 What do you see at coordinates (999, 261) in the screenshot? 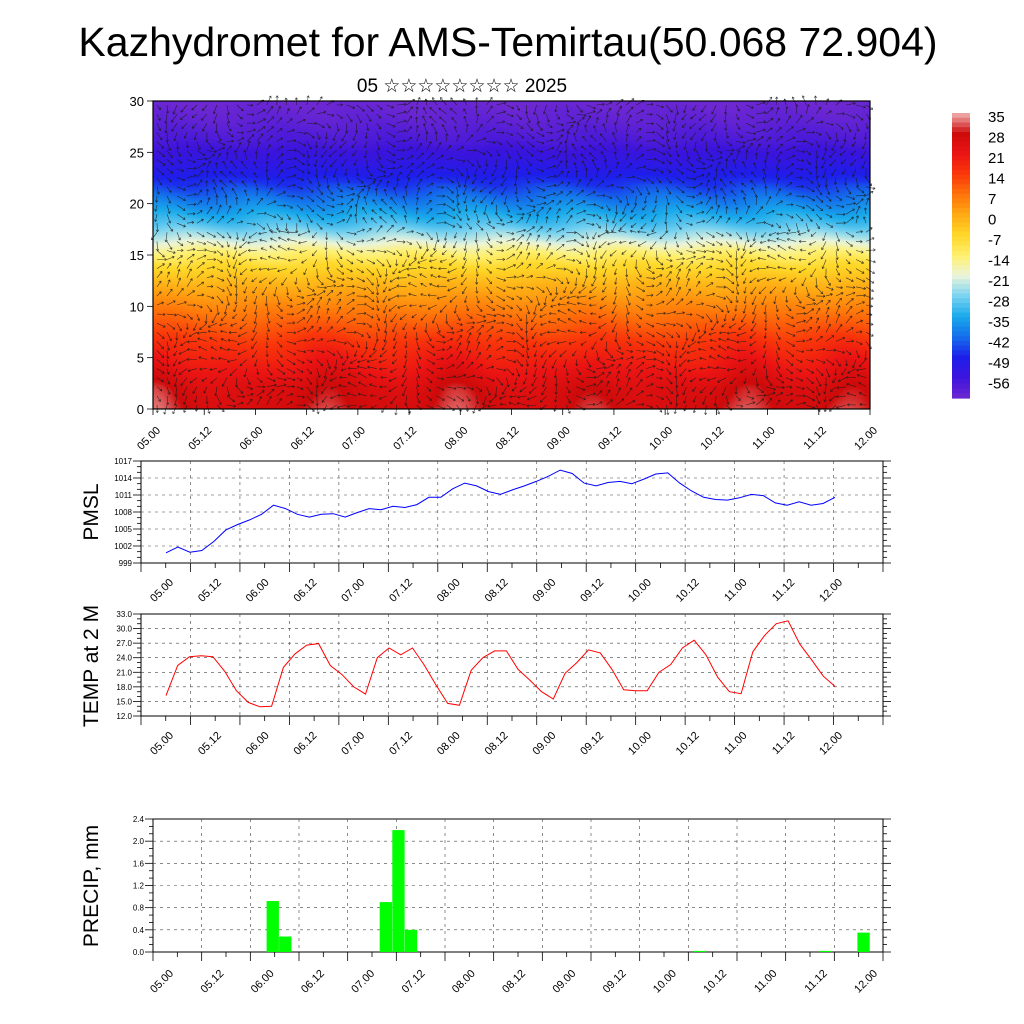
I see `colorbar-label: -14` at bounding box center [999, 261].